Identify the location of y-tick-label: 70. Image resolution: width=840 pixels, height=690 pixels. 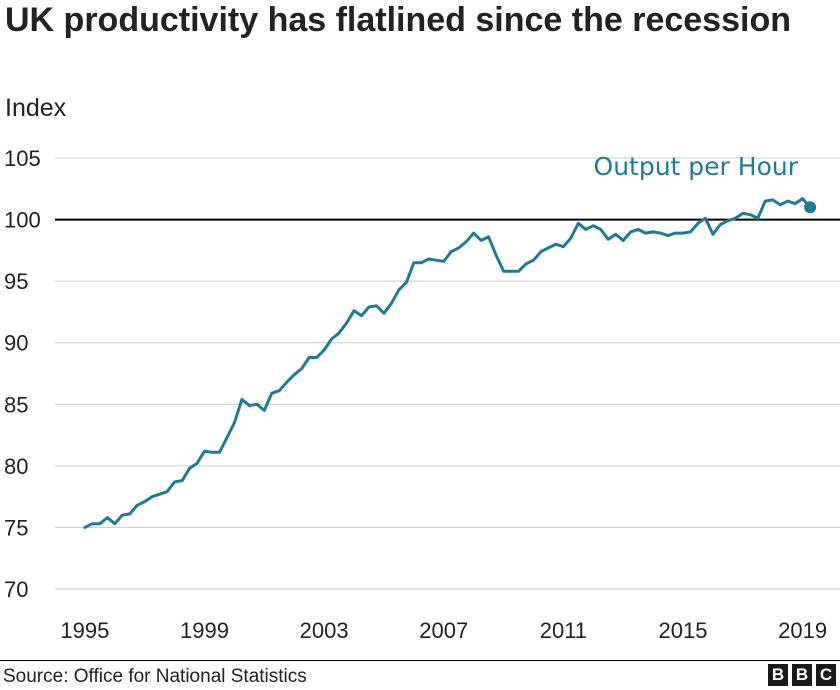
(16, 589).